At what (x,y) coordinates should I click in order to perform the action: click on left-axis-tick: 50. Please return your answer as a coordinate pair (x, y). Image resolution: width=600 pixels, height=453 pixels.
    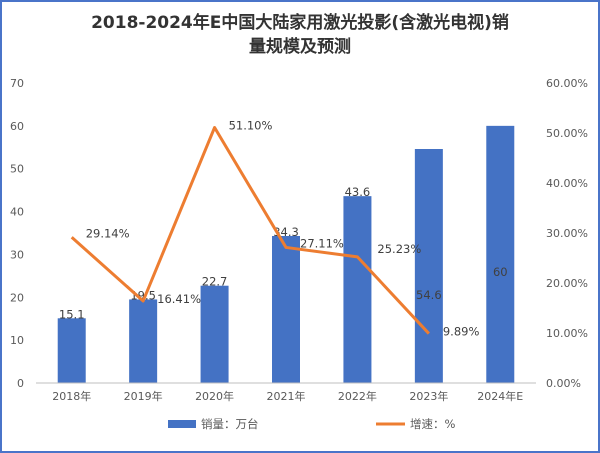
    Looking at the image, I should click on (17, 169).